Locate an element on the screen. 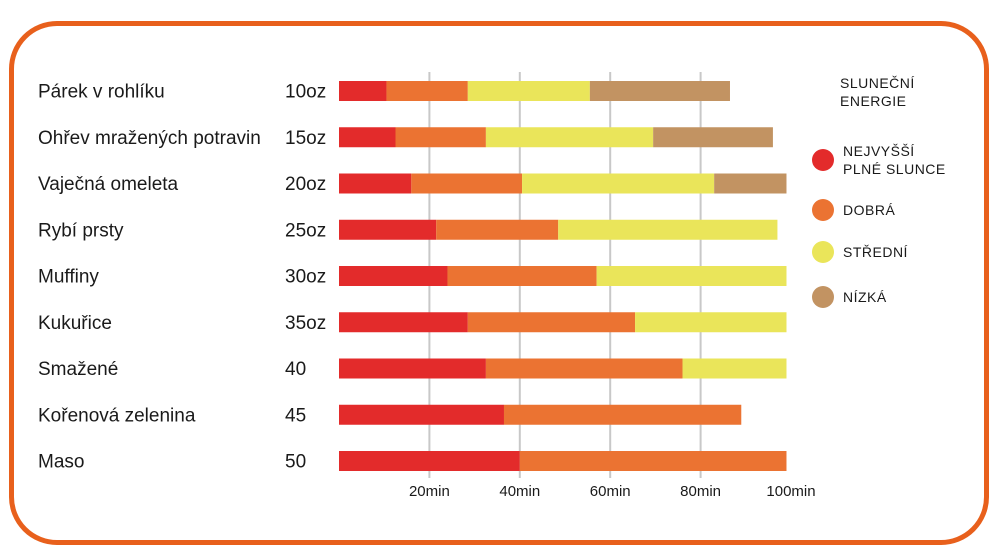 Image resolution: width=1000 pixels, height=558 pixels. row-label: Kukuřice is located at coordinates (75, 323).